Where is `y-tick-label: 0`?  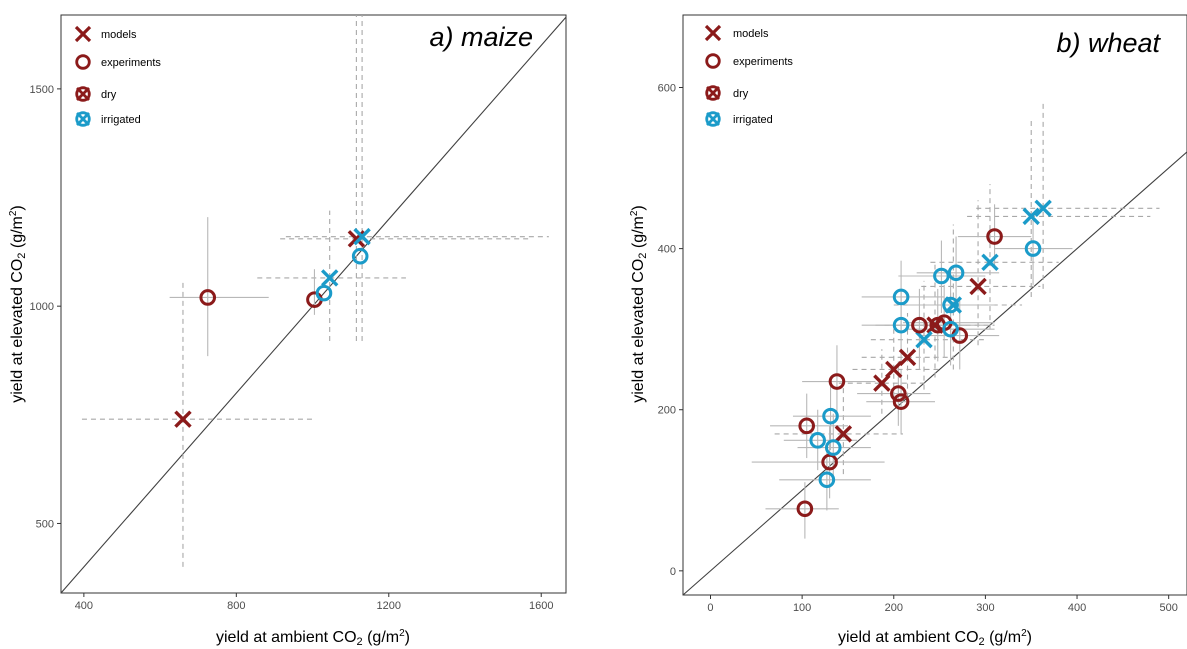
y-tick-label: 0 is located at coordinates (673, 572).